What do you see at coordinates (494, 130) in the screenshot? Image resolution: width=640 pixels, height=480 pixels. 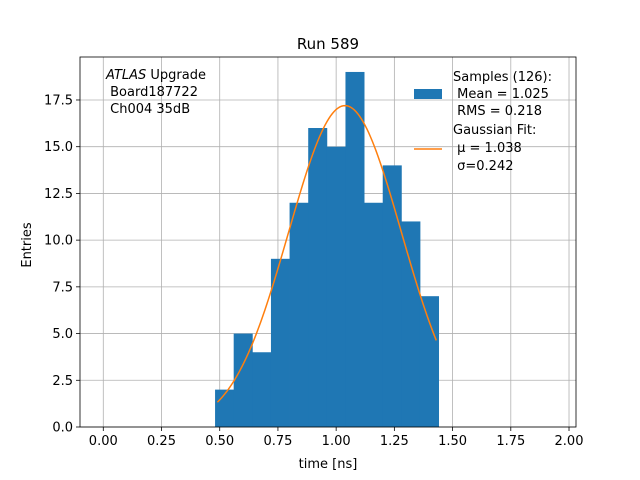 I see `legend-fit-line-1: Gaussian Fit:` at bounding box center [494, 130].